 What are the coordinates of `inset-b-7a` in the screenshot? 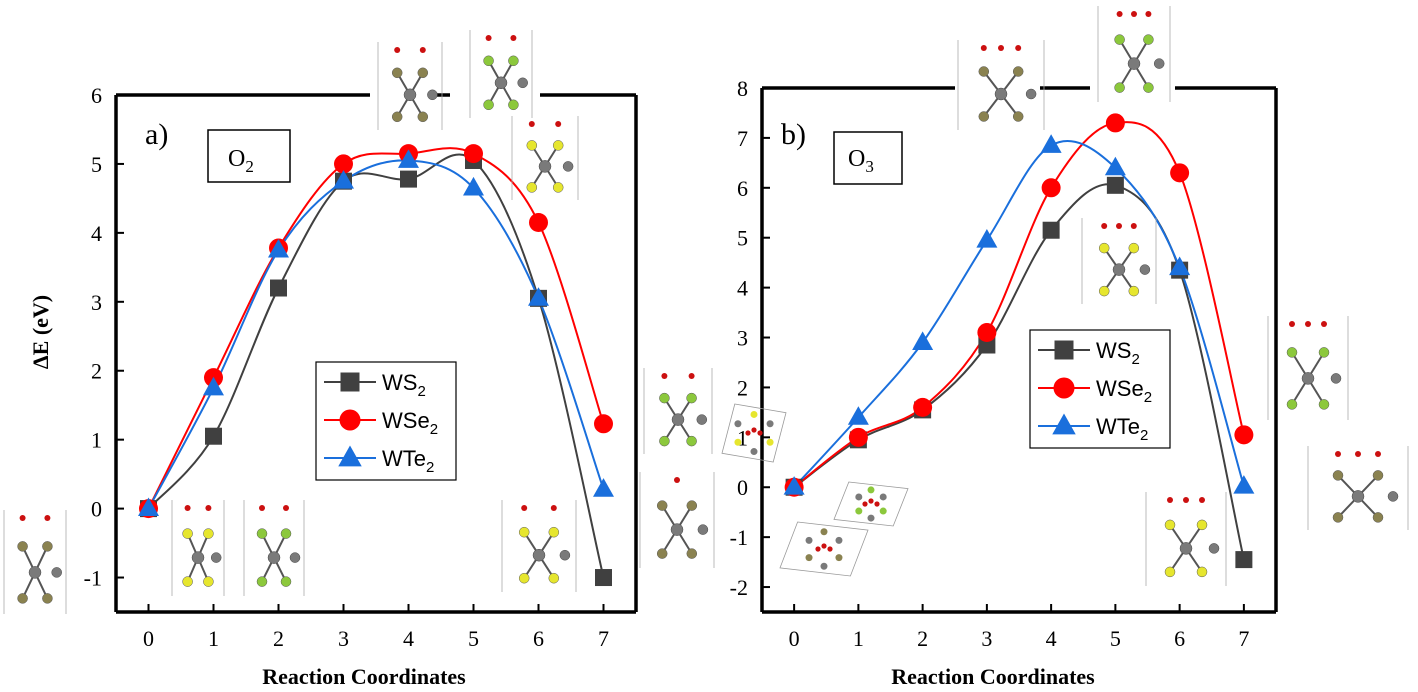 It's located at (1308, 368).